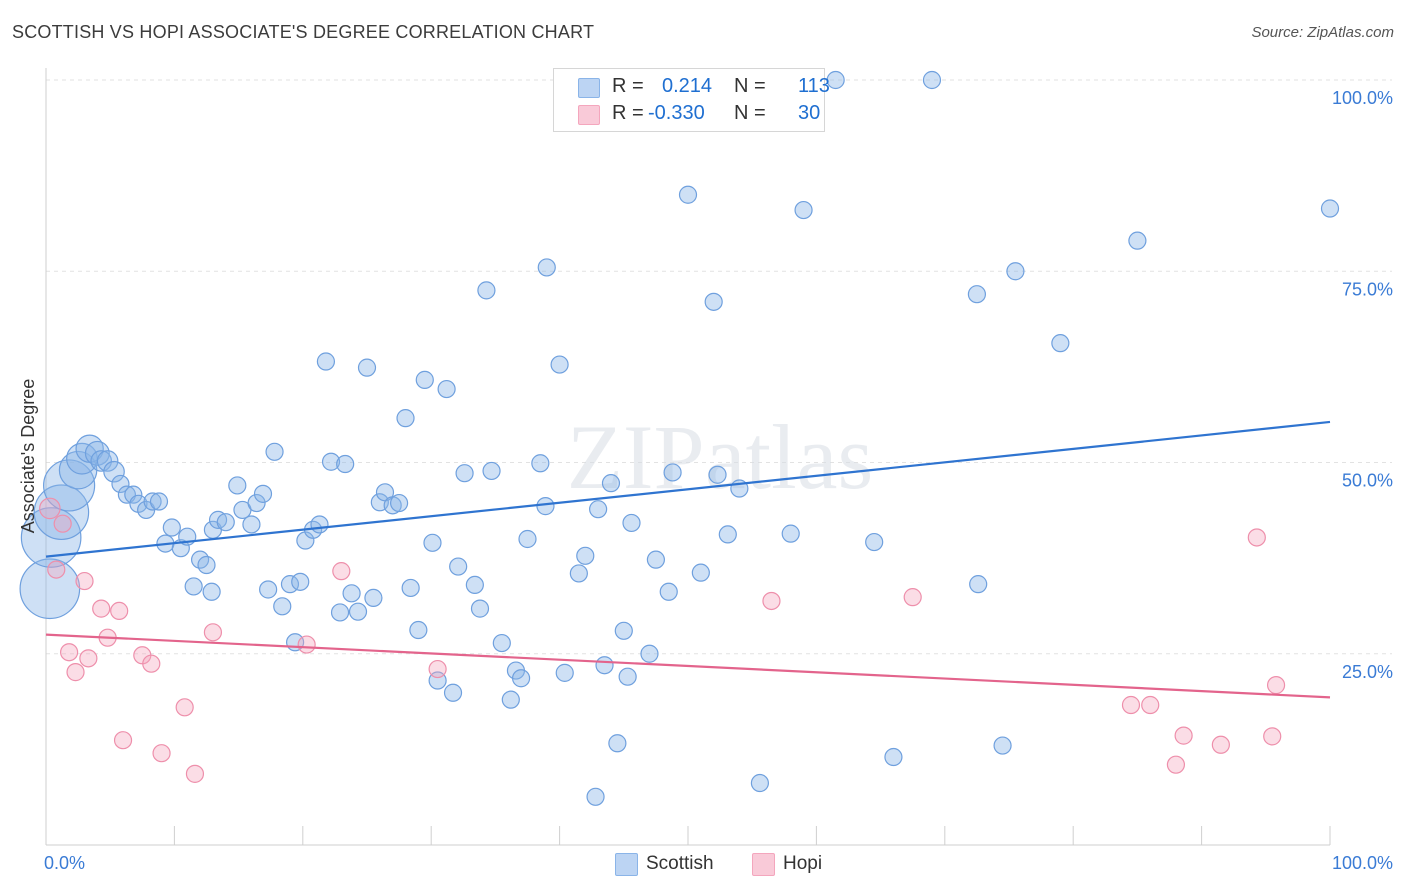 This screenshot has height=892, width=1406. I want to click on watermark: ZIPatlas, so click(720, 457).